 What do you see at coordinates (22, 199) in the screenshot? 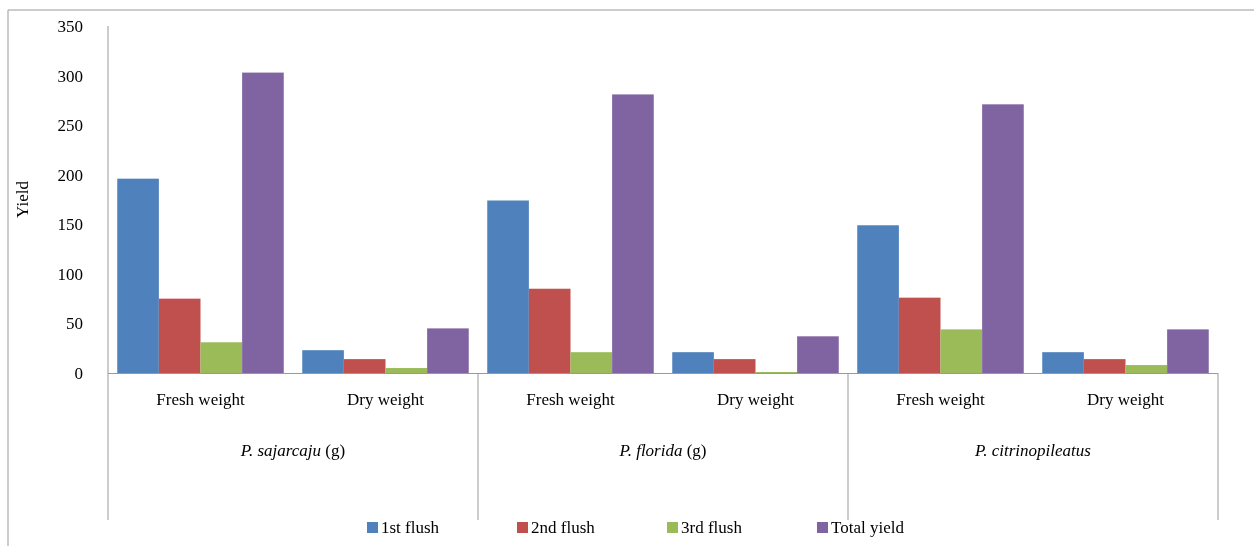
I see `y-axis-title: Yield` at bounding box center [22, 199].